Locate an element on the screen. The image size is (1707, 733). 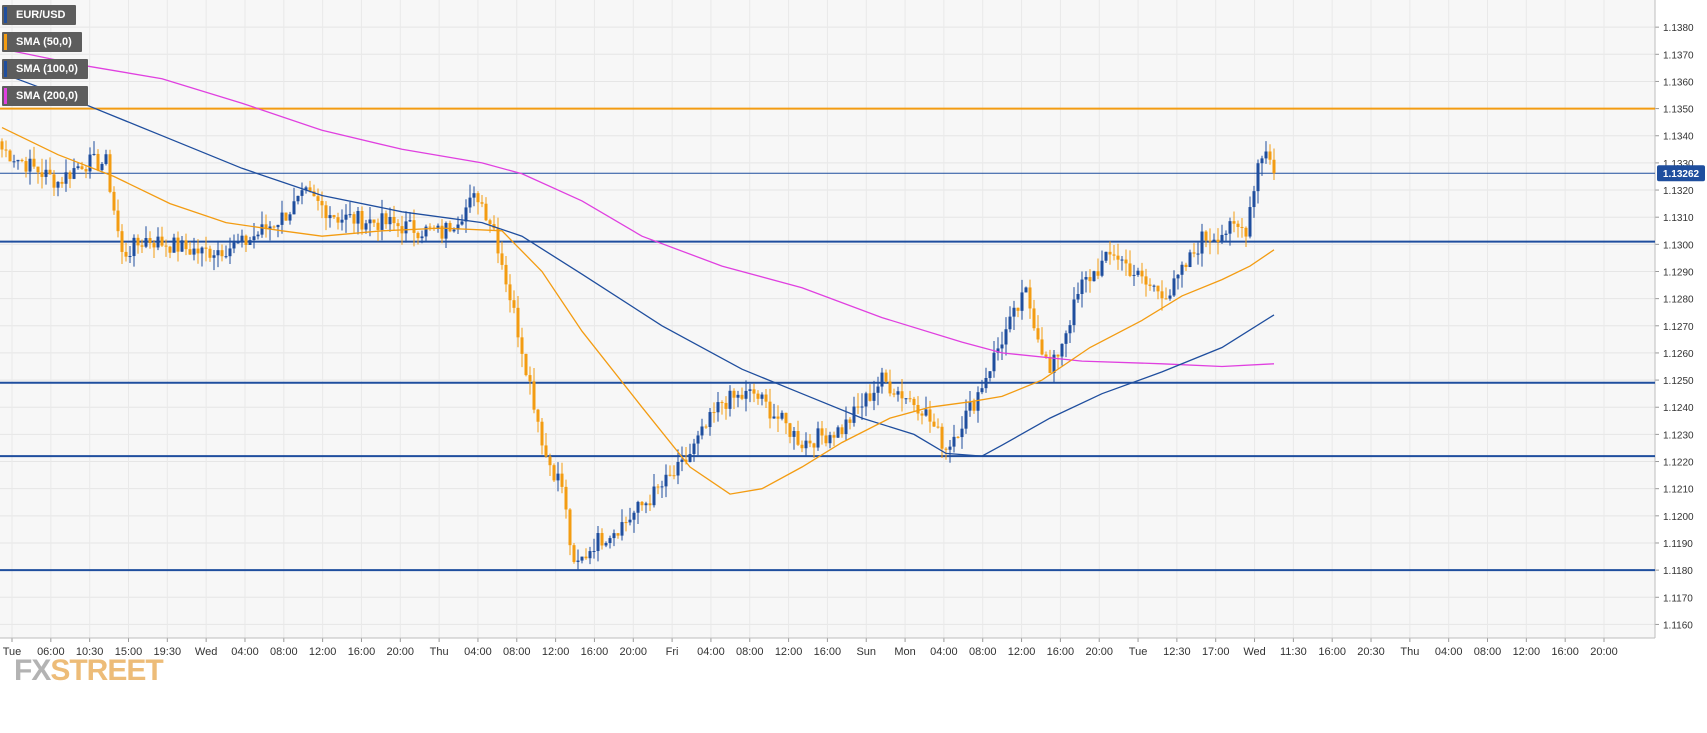
y-tick-label: 1.1240 is located at coordinates (1678, 408).